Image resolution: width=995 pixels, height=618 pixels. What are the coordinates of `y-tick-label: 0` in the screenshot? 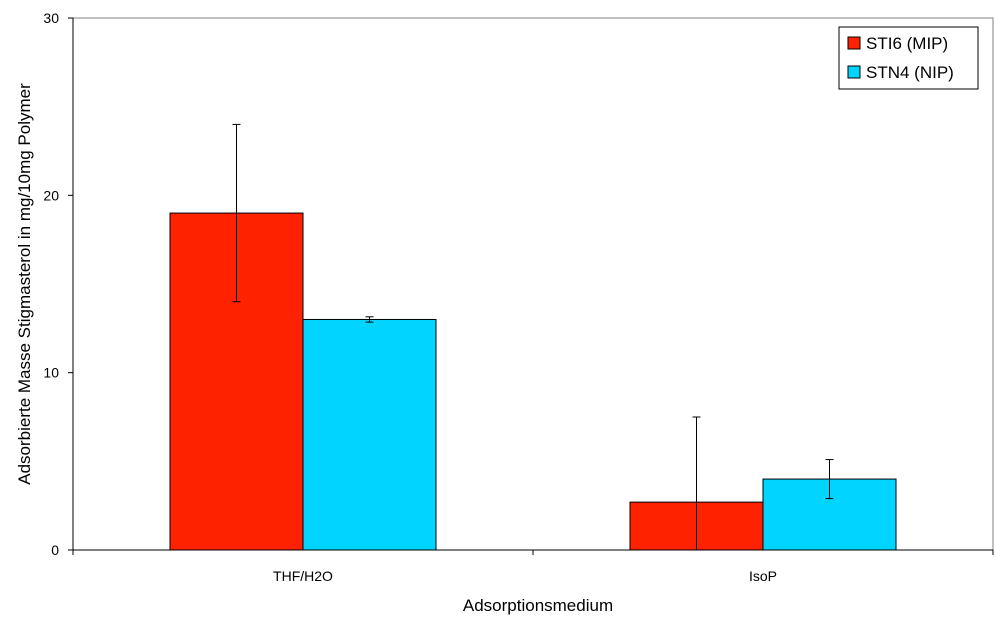 It's located at (55, 550).